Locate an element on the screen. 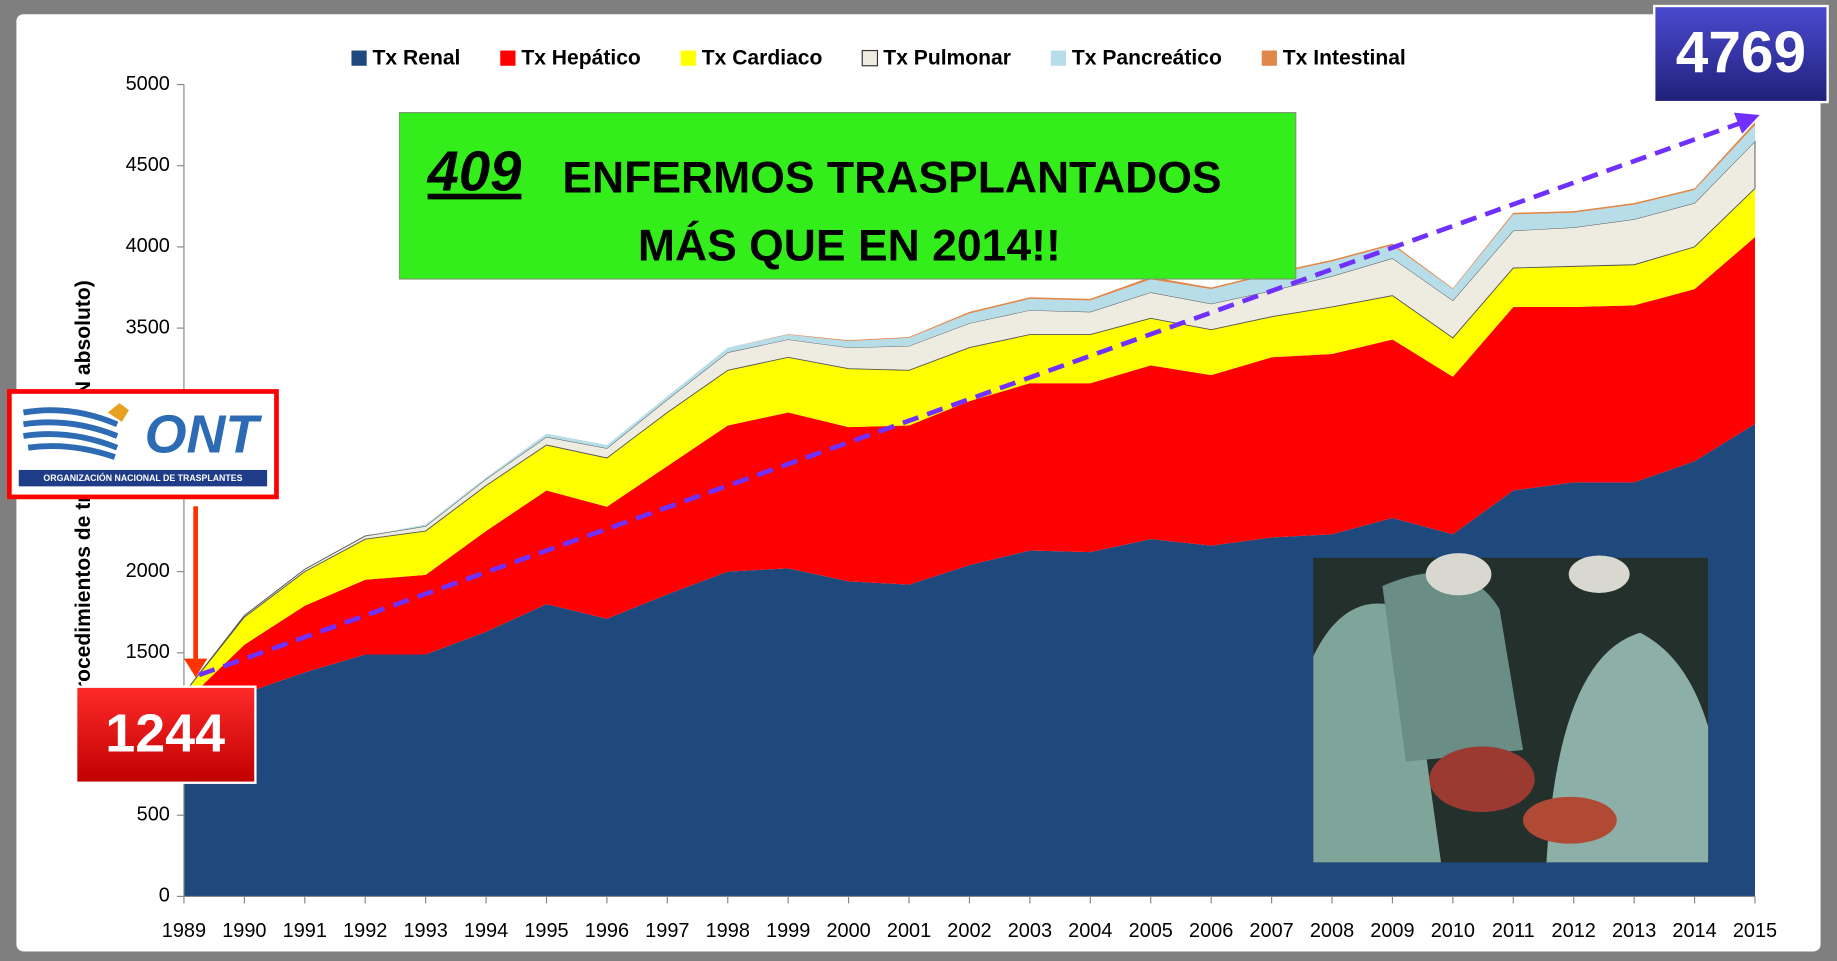 This screenshot has width=1837, height=961. y-tick-label: 4500 is located at coordinates (148, 165).